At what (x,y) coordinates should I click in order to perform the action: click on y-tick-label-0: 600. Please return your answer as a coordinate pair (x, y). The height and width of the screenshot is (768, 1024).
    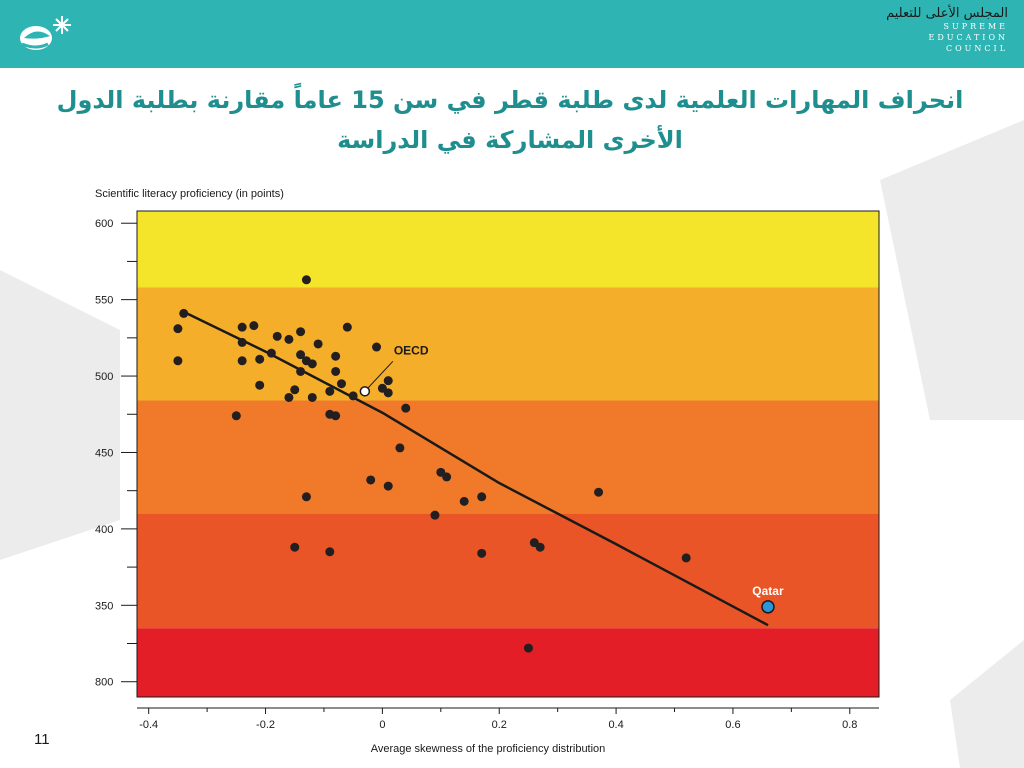
    Looking at the image, I should click on (104, 224).